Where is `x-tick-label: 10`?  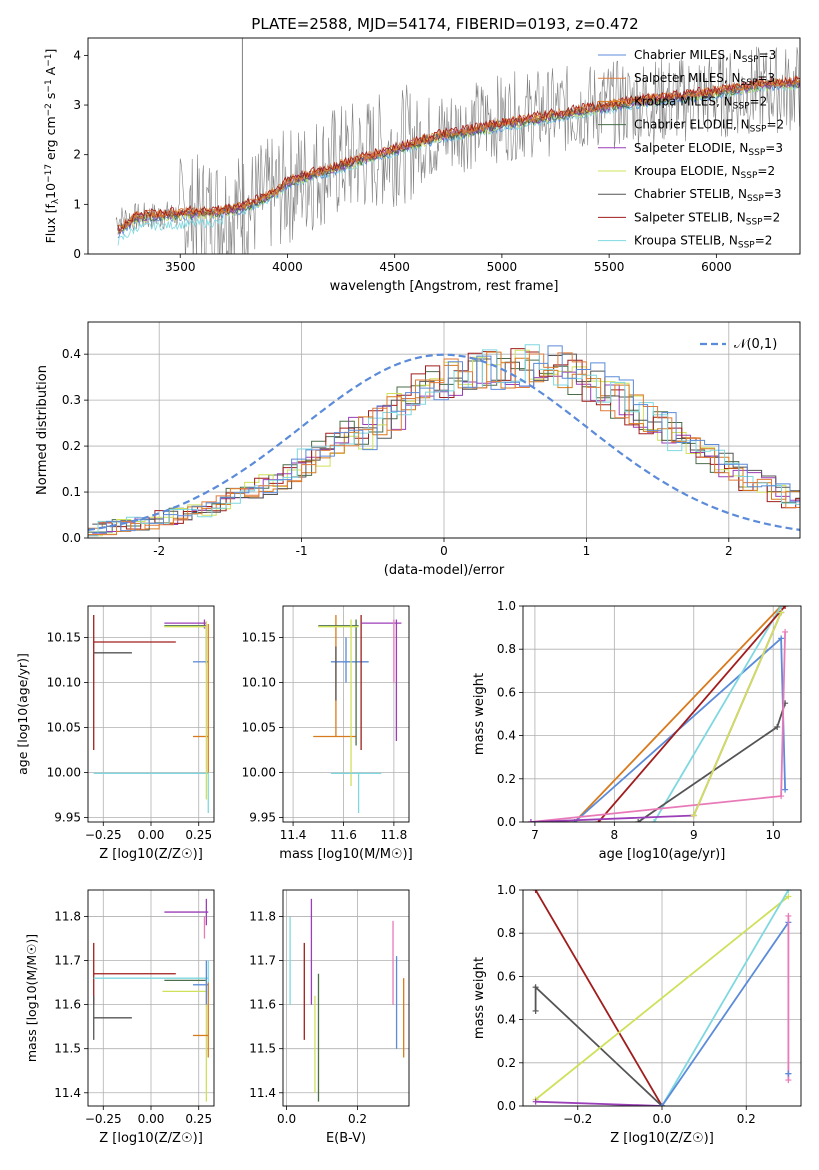 x-tick-label: 10 is located at coordinates (773, 835).